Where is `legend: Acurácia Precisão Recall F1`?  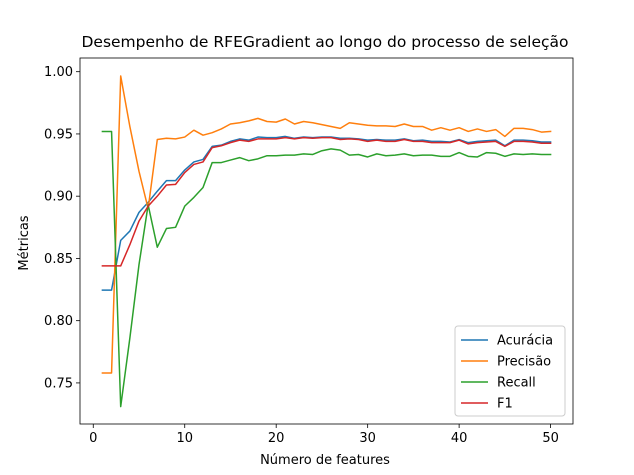
legend: Acurácia Precisão Recall F1 is located at coordinates (510, 371).